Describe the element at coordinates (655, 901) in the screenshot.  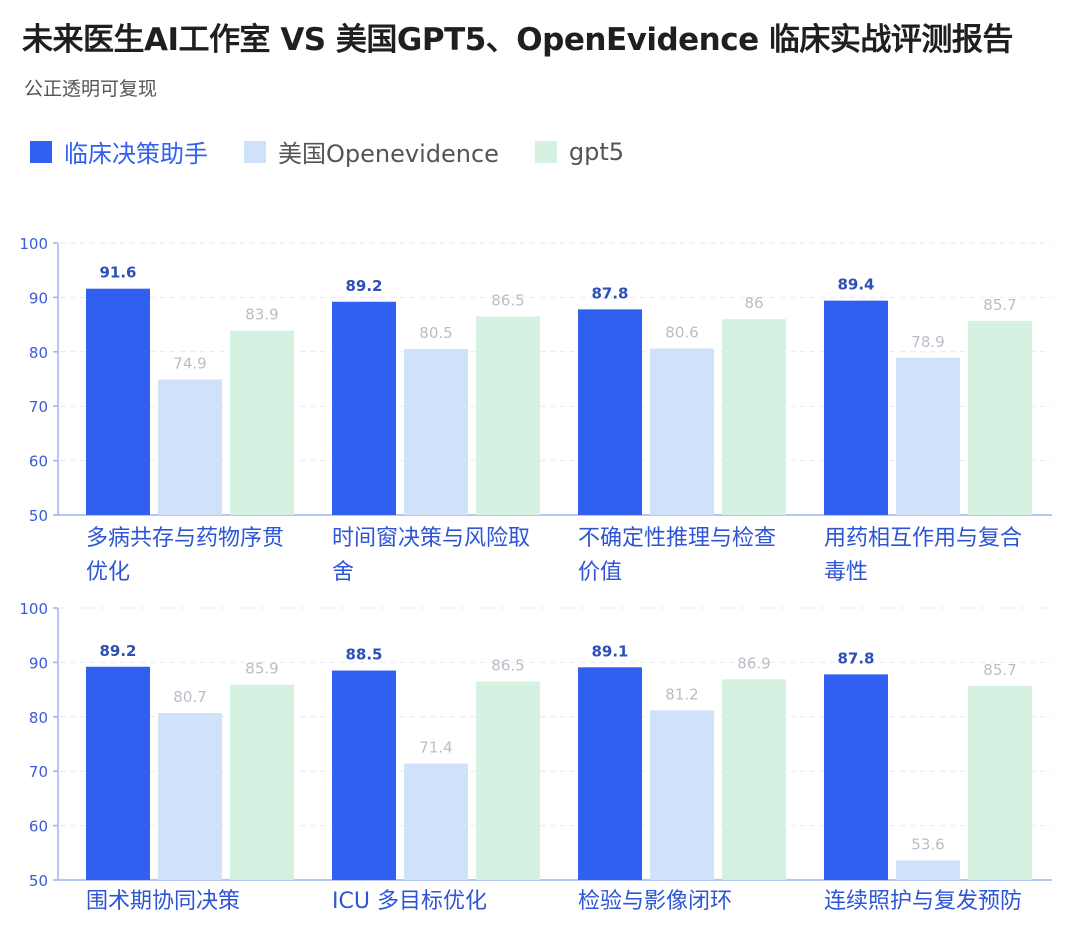
I see `category-label: 检验与影像闭环` at that location.